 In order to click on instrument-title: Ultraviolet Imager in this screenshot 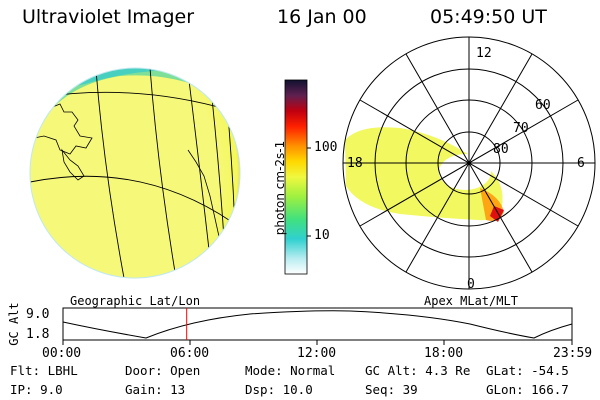, I will do `click(108, 17)`.